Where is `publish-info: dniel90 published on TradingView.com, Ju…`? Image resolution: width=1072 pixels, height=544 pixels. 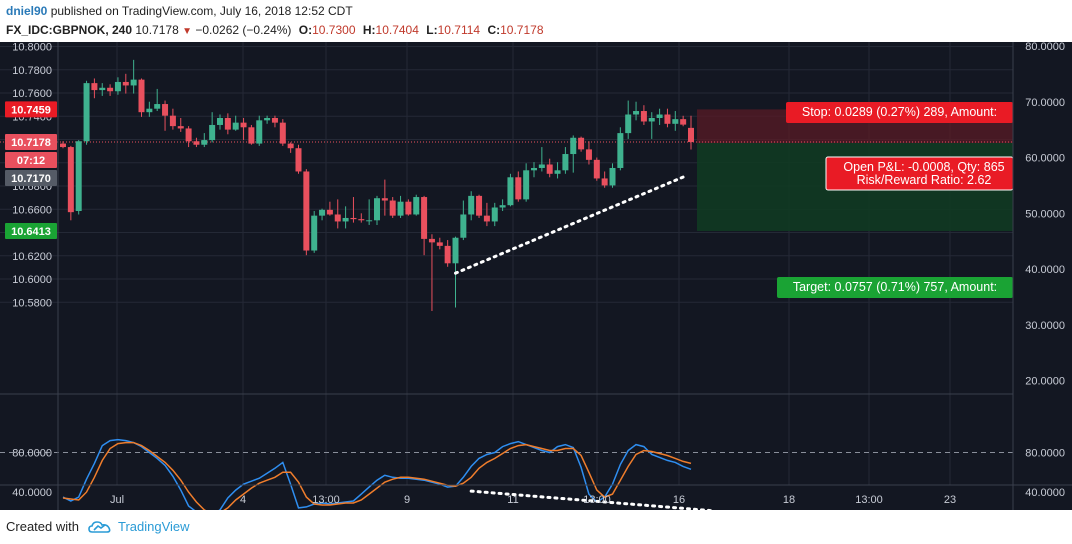 publish-info: dniel90 published on TradingView.com, Ju… is located at coordinates (179, 11).